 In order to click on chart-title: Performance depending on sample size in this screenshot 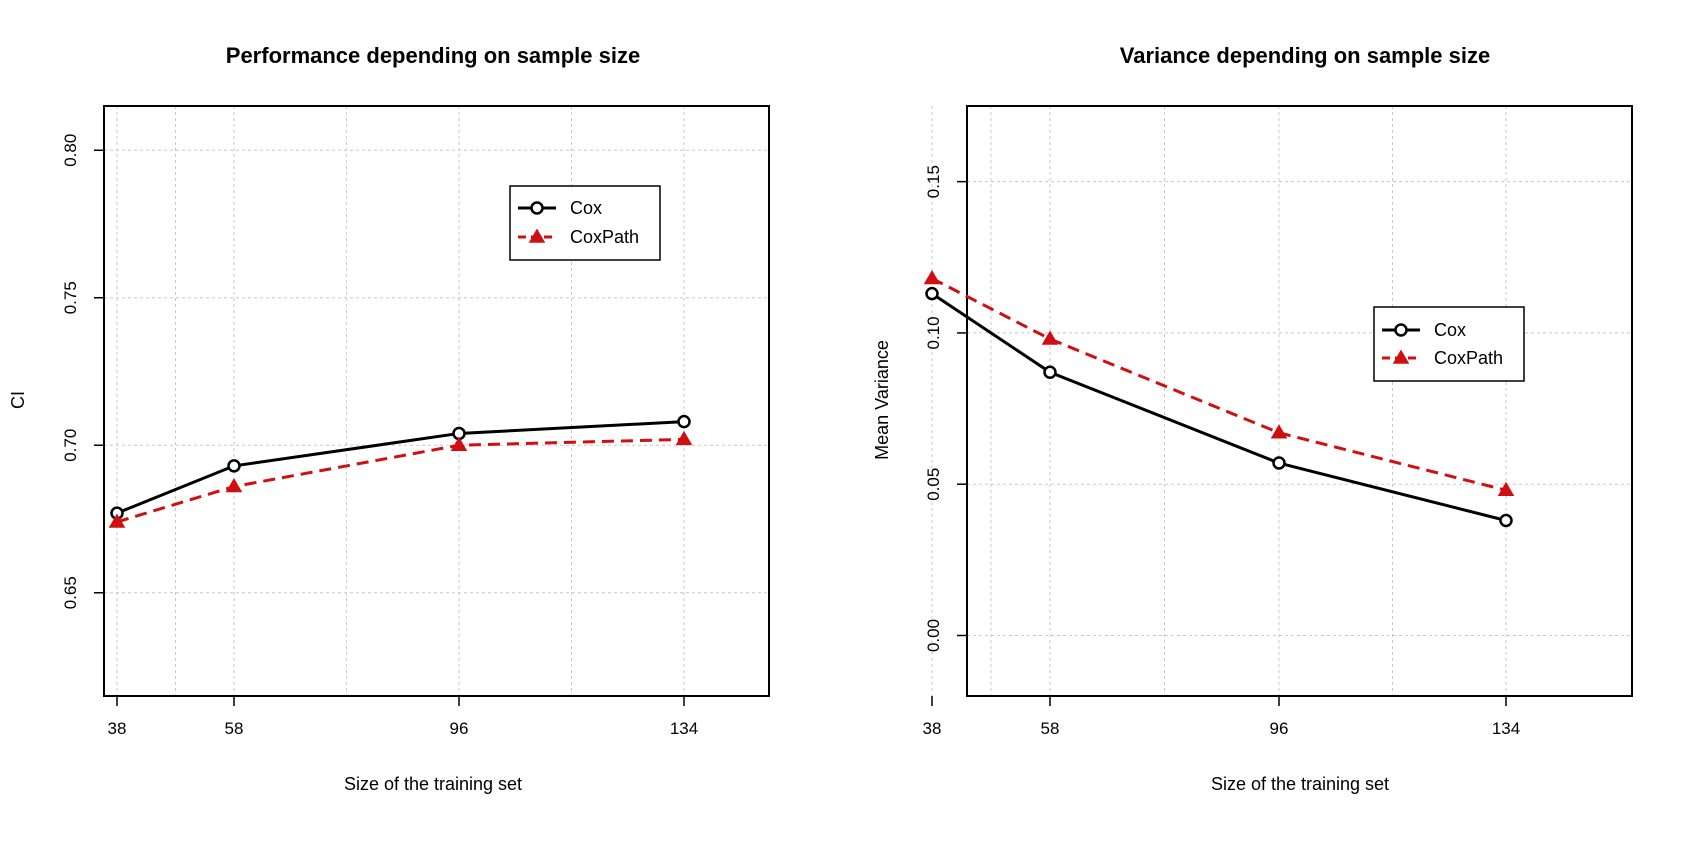, I will do `click(433, 55)`.